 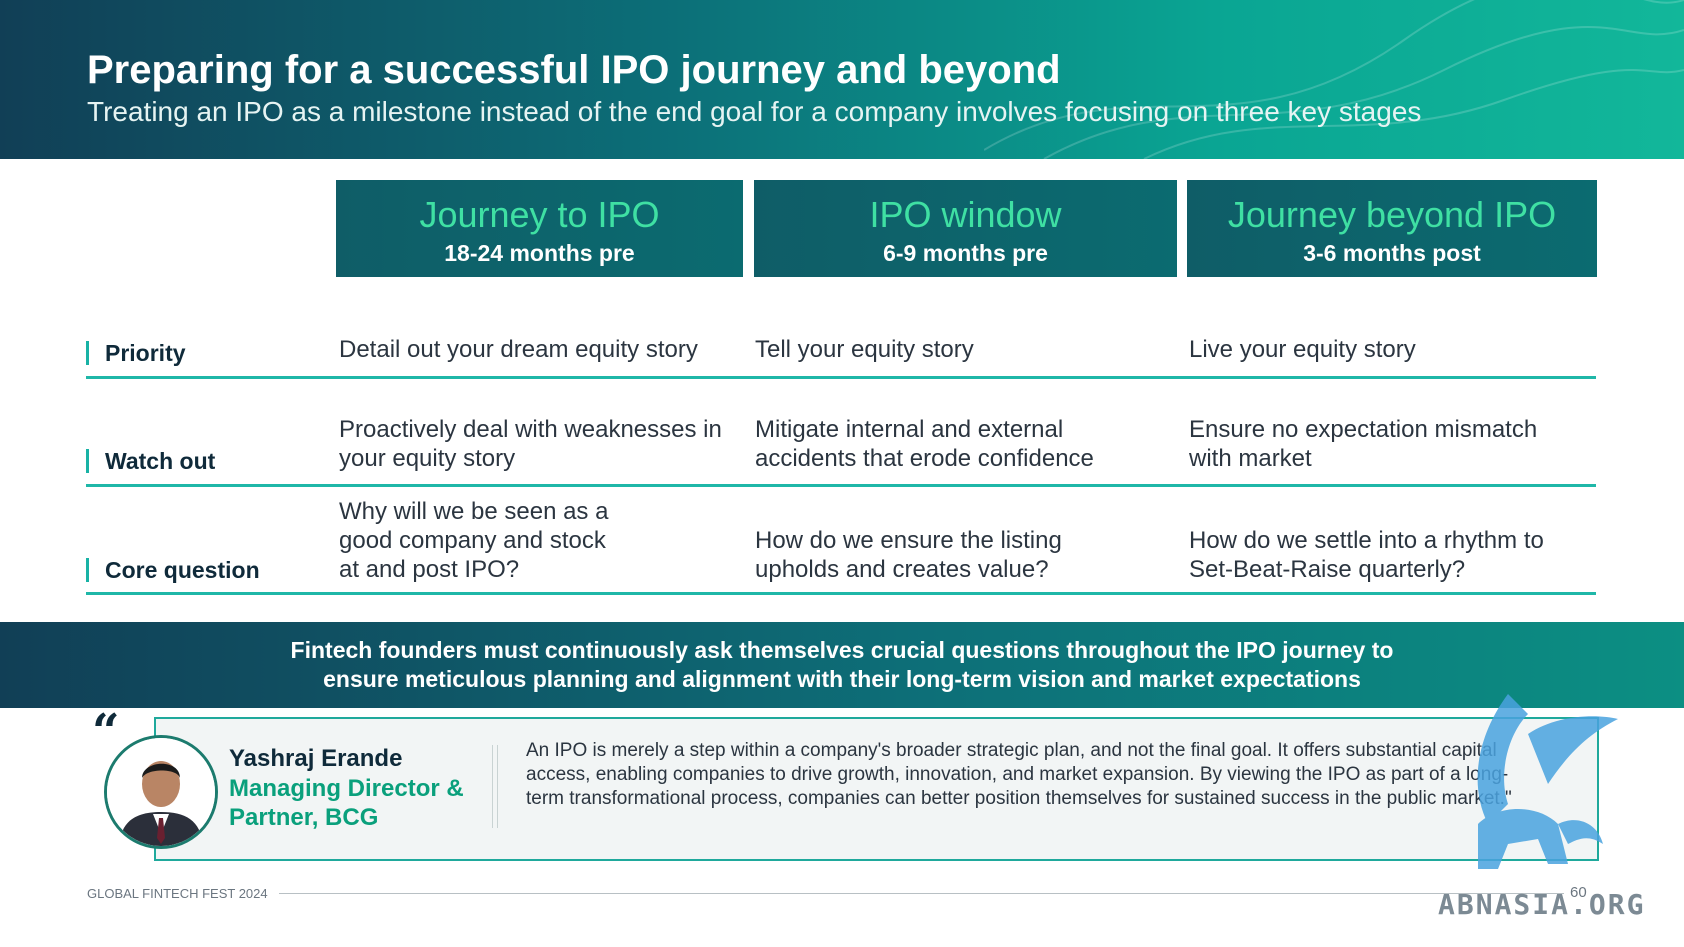 What do you see at coordinates (921, 893) in the screenshot?
I see `footer-divider` at bounding box center [921, 893].